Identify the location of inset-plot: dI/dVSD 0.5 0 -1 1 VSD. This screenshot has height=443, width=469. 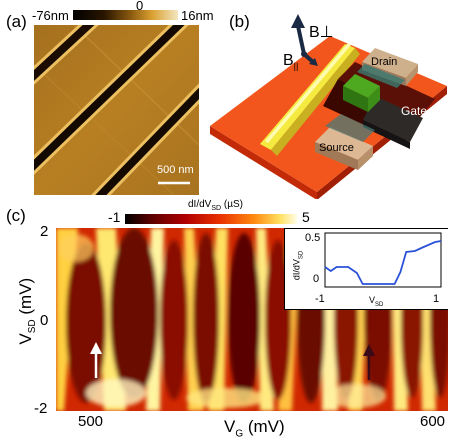
(366, 269).